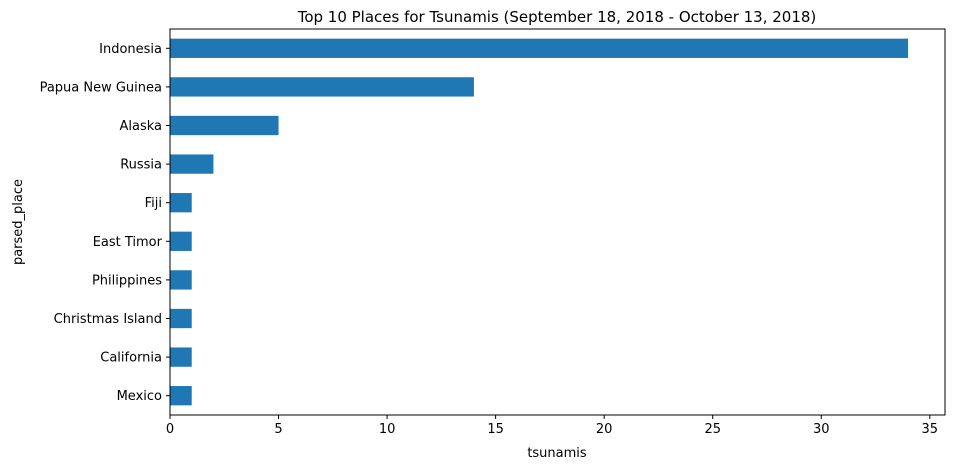 The image size is (955, 468). I want to click on bar-papua-new-guinea, so click(322, 87).